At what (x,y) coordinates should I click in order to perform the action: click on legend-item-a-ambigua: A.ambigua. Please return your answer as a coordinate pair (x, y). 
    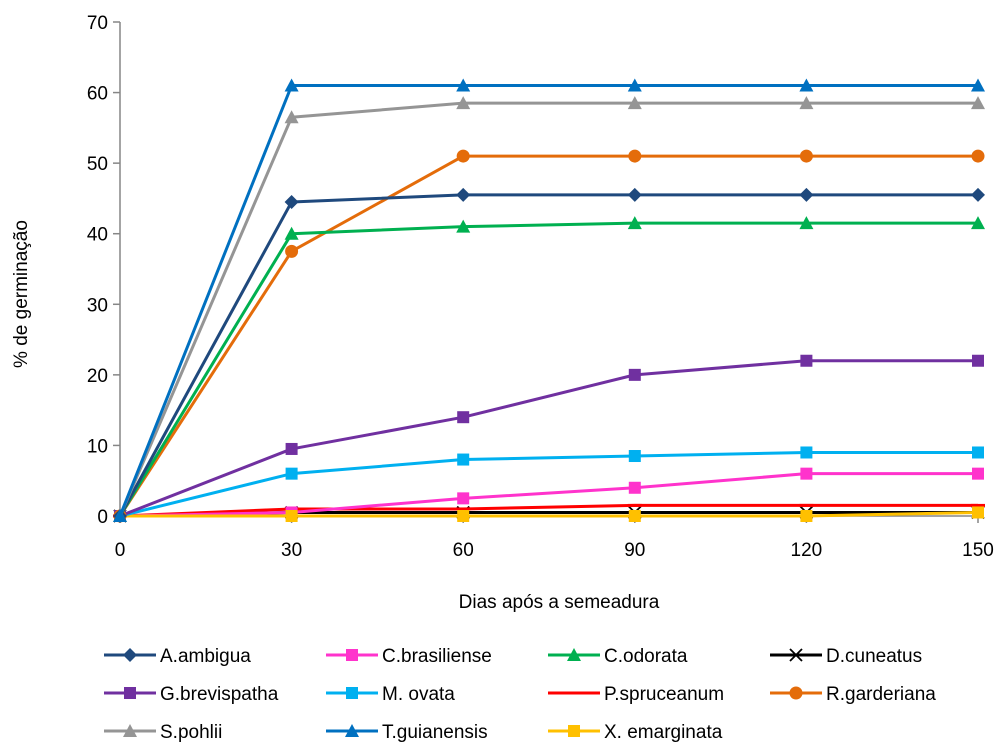
    Looking at the image, I should click on (177, 656).